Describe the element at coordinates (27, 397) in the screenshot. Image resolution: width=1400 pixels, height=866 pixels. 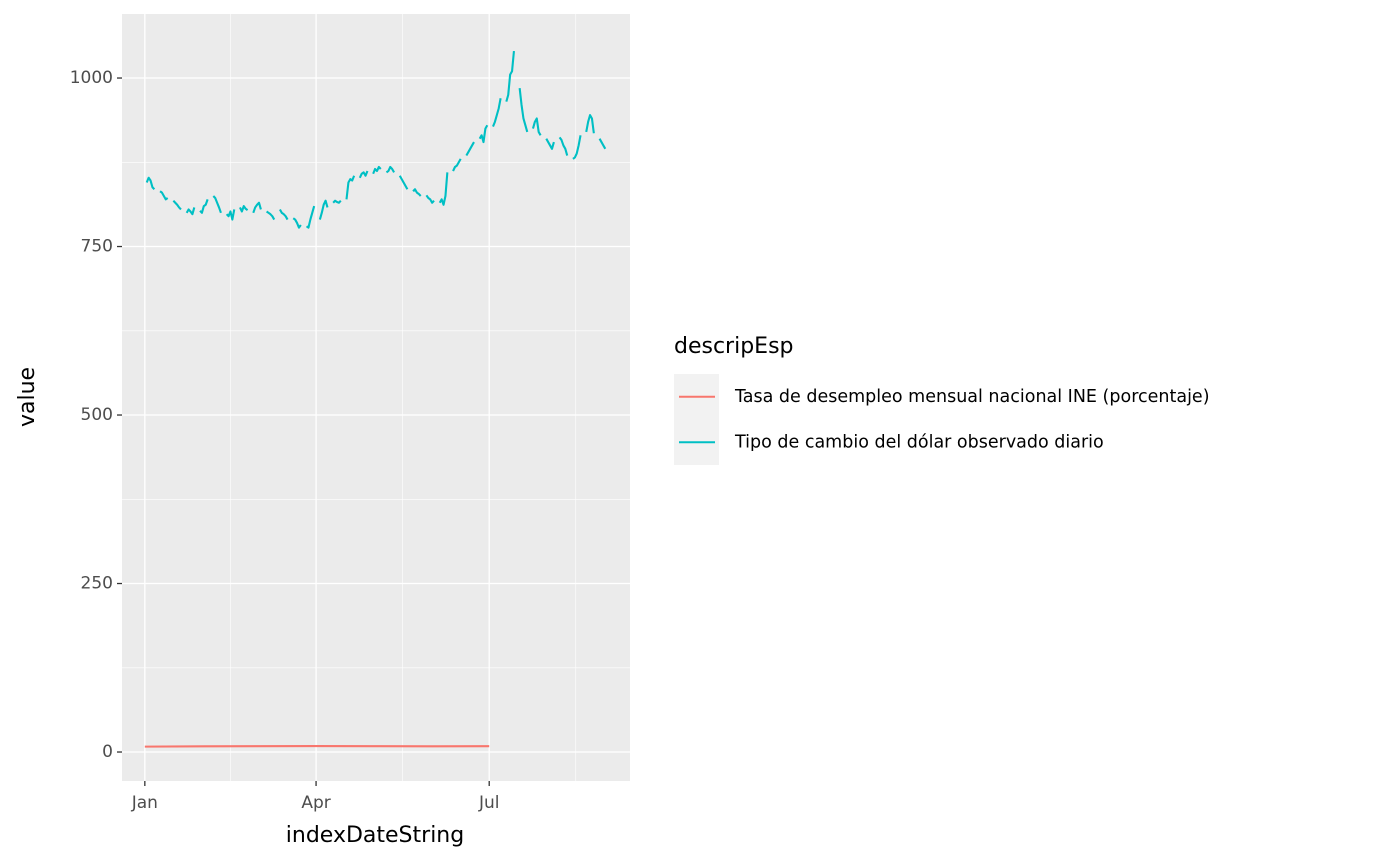
I see `y-axis-title: value` at that location.